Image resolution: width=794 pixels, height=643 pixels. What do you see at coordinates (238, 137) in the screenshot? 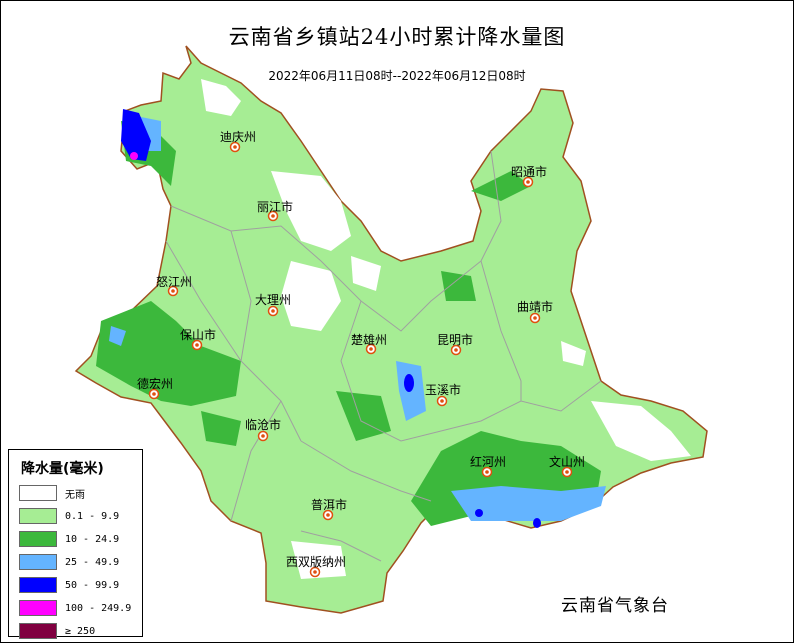
I see `city-label: 迪庆州` at bounding box center [238, 137].